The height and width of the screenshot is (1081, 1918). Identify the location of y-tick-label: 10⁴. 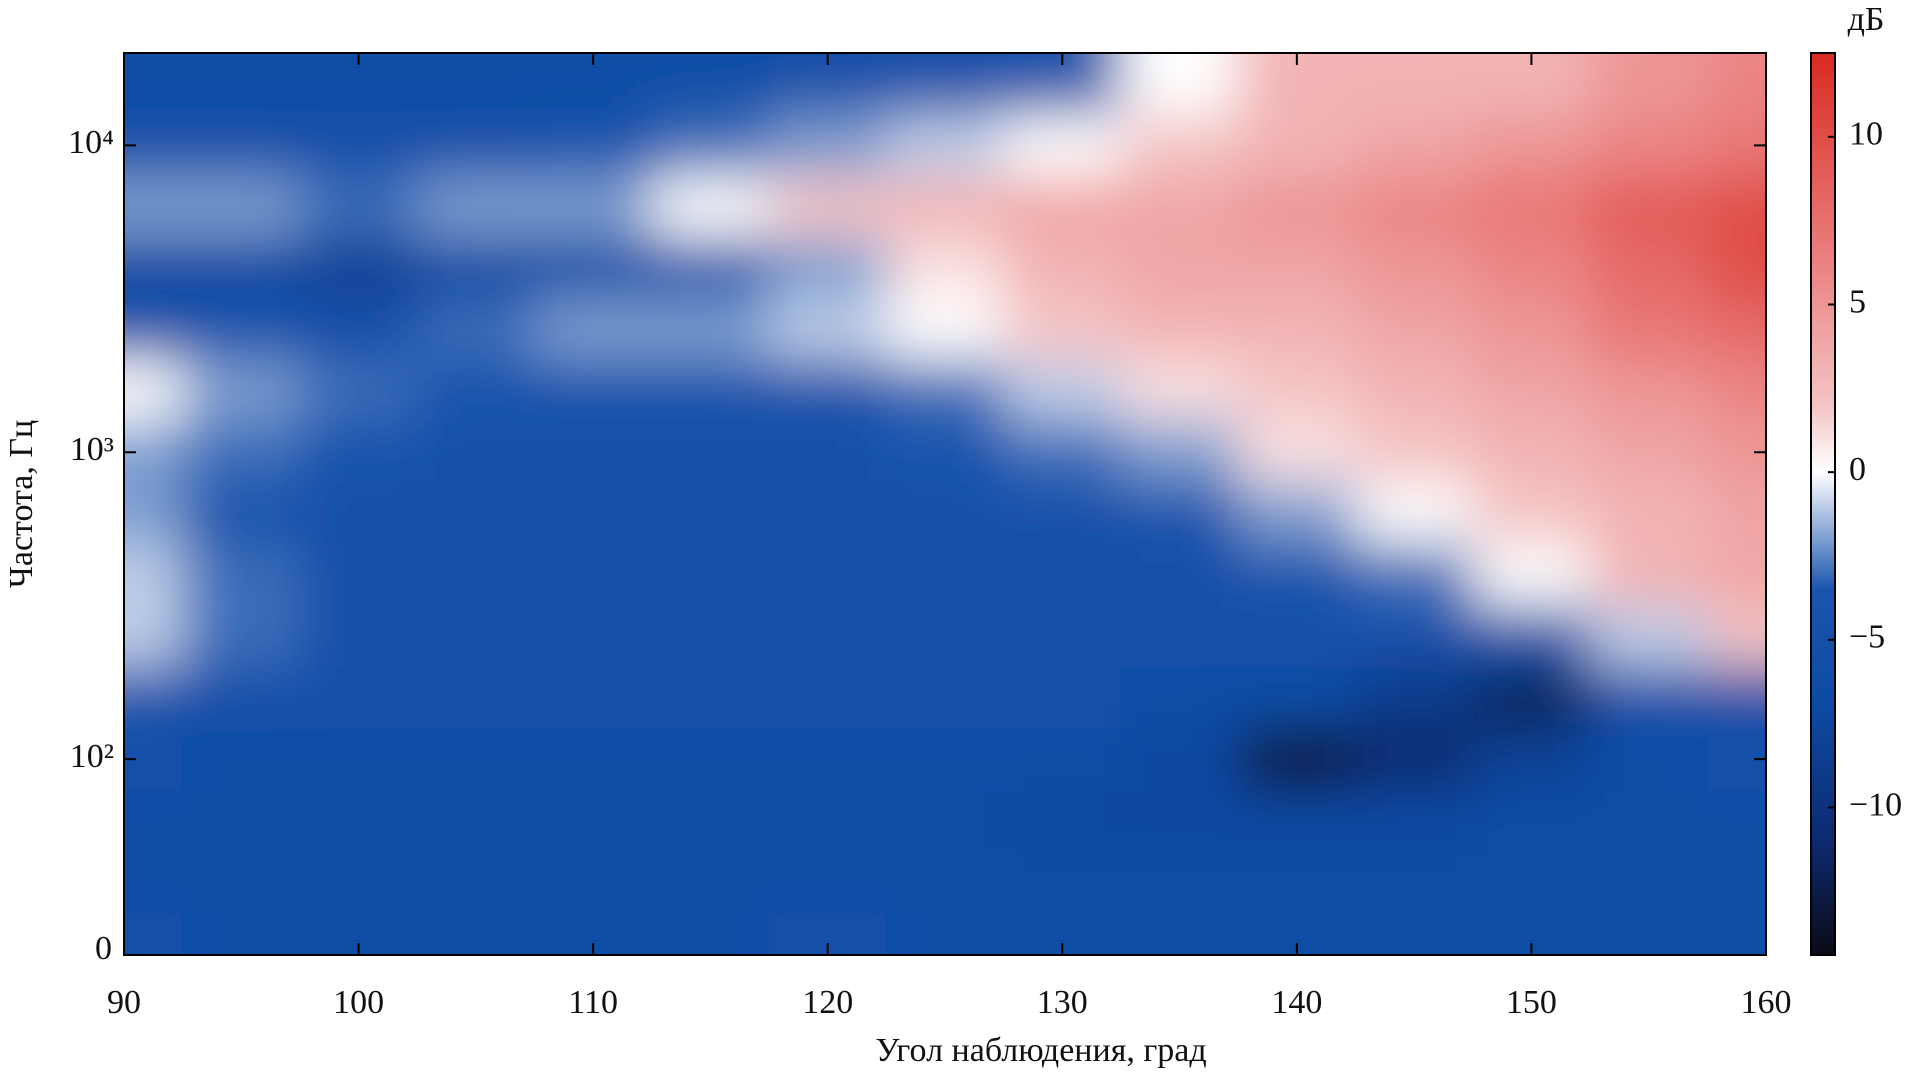
(91, 142).